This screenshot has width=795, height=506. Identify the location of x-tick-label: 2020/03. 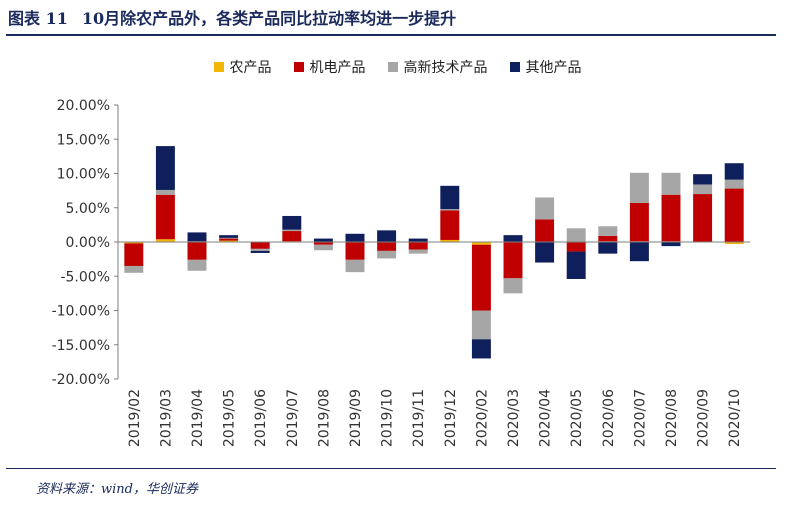
(514, 418).